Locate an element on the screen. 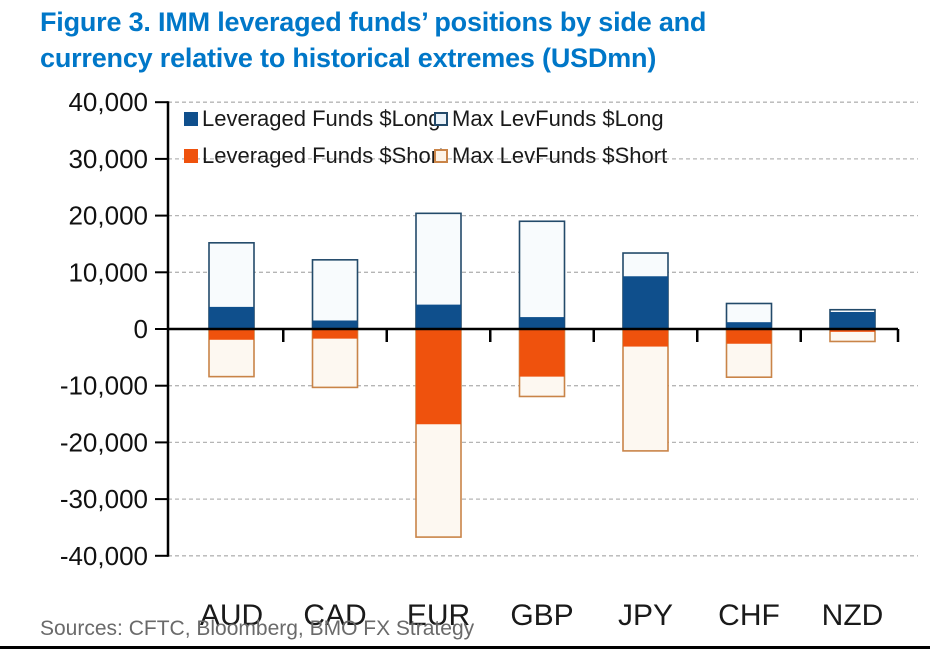  bar-leveraged-long-GBP is located at coordinates (542, 323).